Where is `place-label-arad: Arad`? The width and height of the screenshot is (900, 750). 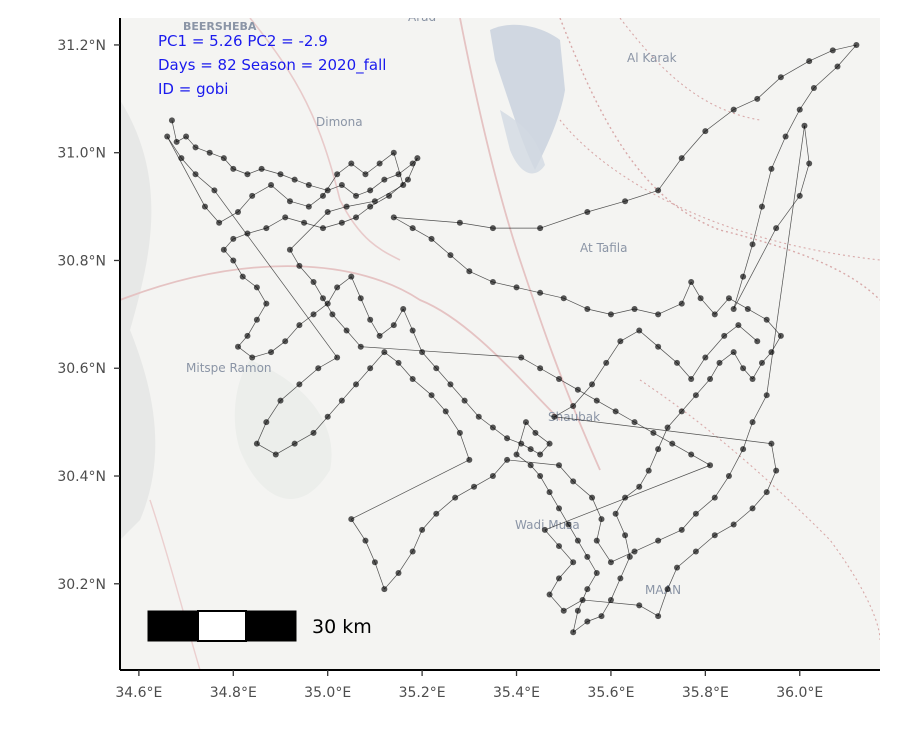
place-label-arad: Arad is located at coordinates (422, 17).